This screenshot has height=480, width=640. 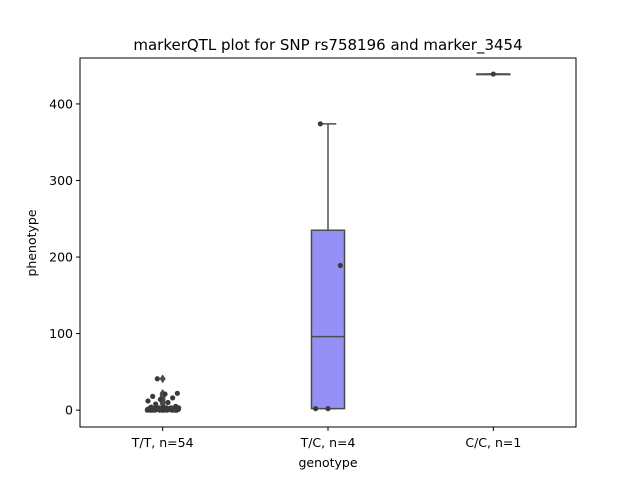 I want to click on y-axis-label: phenotype, so click(x=31, y=242).